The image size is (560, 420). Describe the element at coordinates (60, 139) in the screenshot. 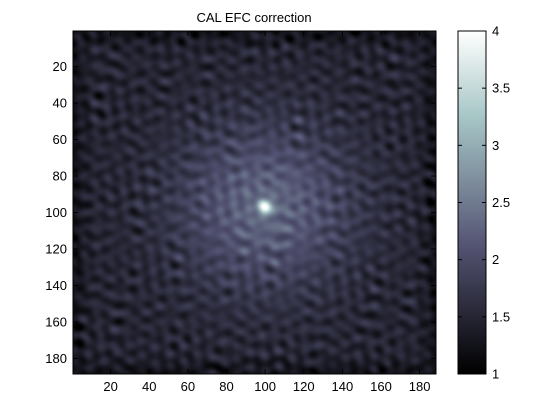

I see `y-tick-label: 60` at that location.